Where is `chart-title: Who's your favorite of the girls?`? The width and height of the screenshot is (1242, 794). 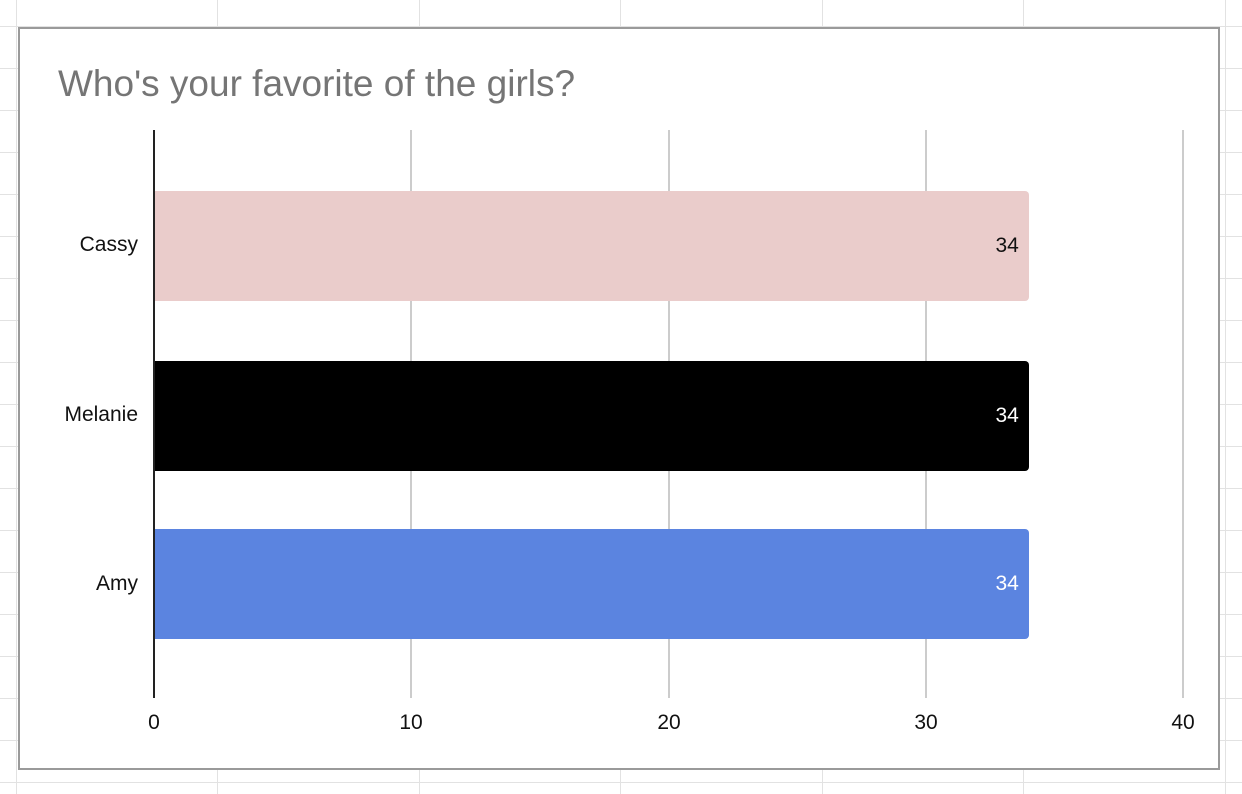
chart-title: Who's your favorite of the girls? is located at coordinates (317, 83).